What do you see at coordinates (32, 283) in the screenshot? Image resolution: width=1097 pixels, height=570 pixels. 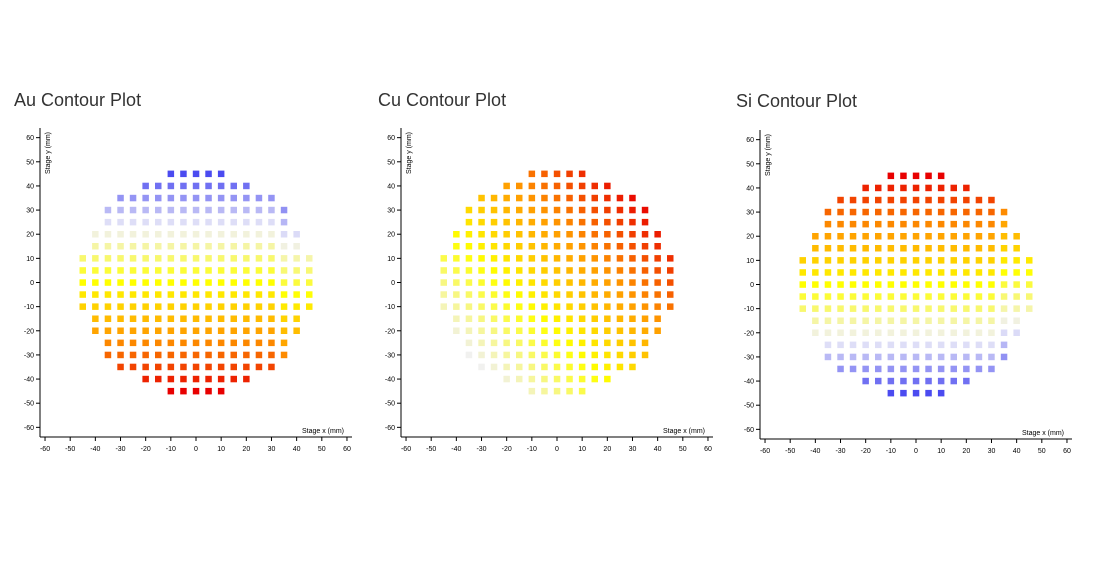 I see `y-tick-label: 0` at bounding box center [32, 283].